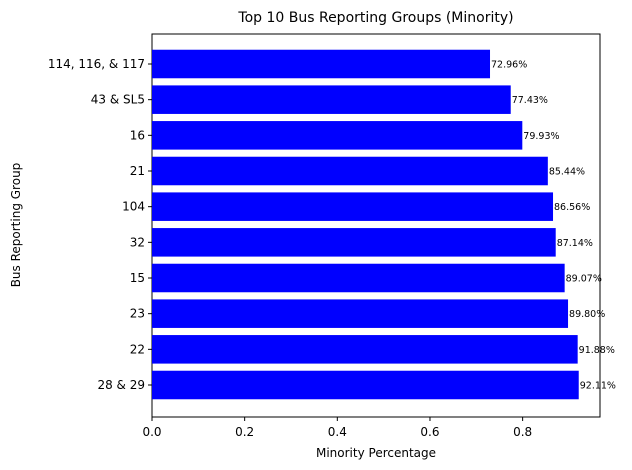 This screenshot has width=632, height=470. I want to click on y-tick-label: 32, so click(137, 242).